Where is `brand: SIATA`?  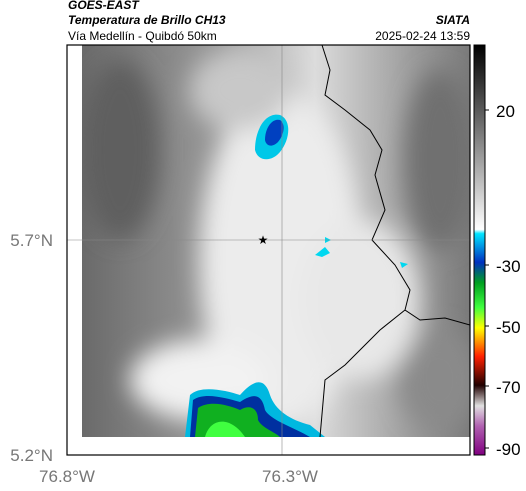
brand: SIATA is located at coordinates (453, 20).